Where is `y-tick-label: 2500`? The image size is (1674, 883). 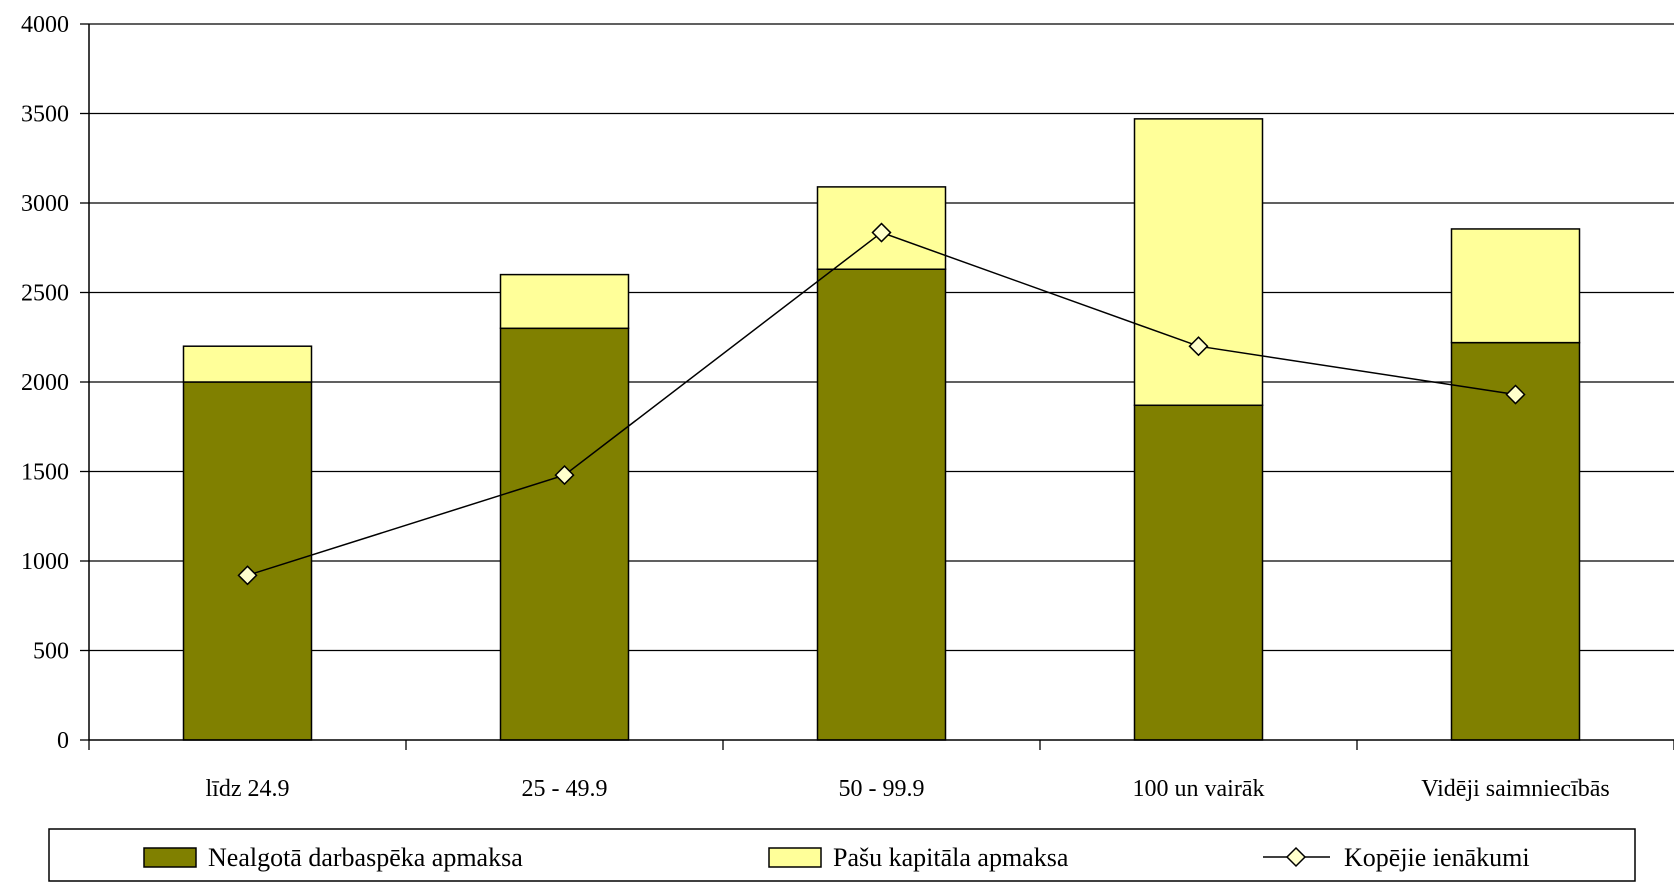 y-tick-label: 2500 is located at coordinates (45, 294).